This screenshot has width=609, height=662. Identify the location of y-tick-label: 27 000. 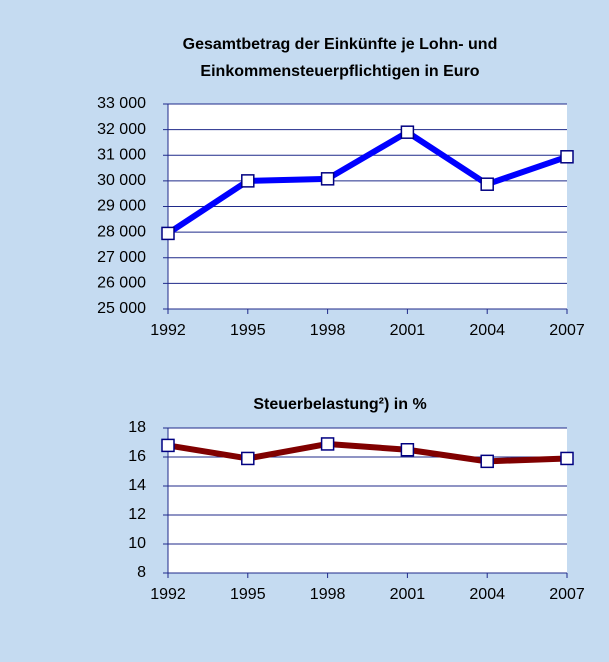
(121, 257).